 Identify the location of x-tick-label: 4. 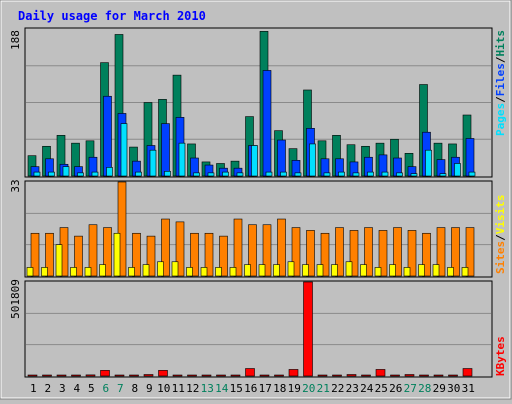
(76, 388).